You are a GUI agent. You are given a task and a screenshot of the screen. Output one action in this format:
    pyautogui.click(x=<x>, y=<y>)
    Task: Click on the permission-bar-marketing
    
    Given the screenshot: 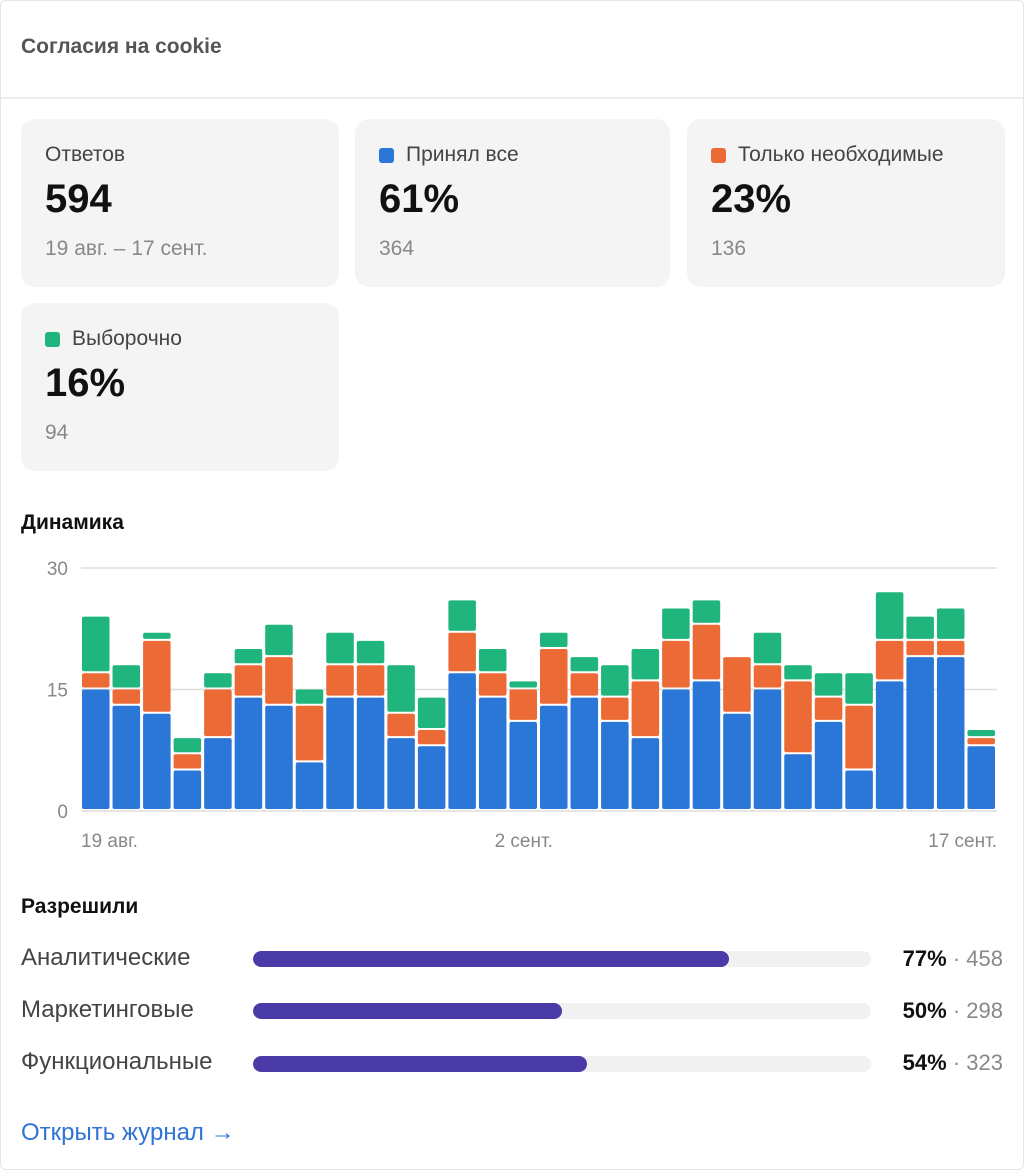 What is the action you would take?
    pyautogui.click(x=562, y=1011)
    